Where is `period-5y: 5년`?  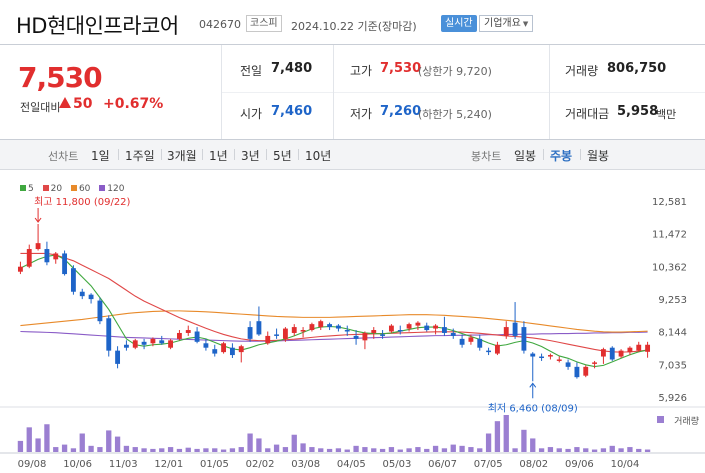
period-5y: 5년 is located at coordinates (282, 156).